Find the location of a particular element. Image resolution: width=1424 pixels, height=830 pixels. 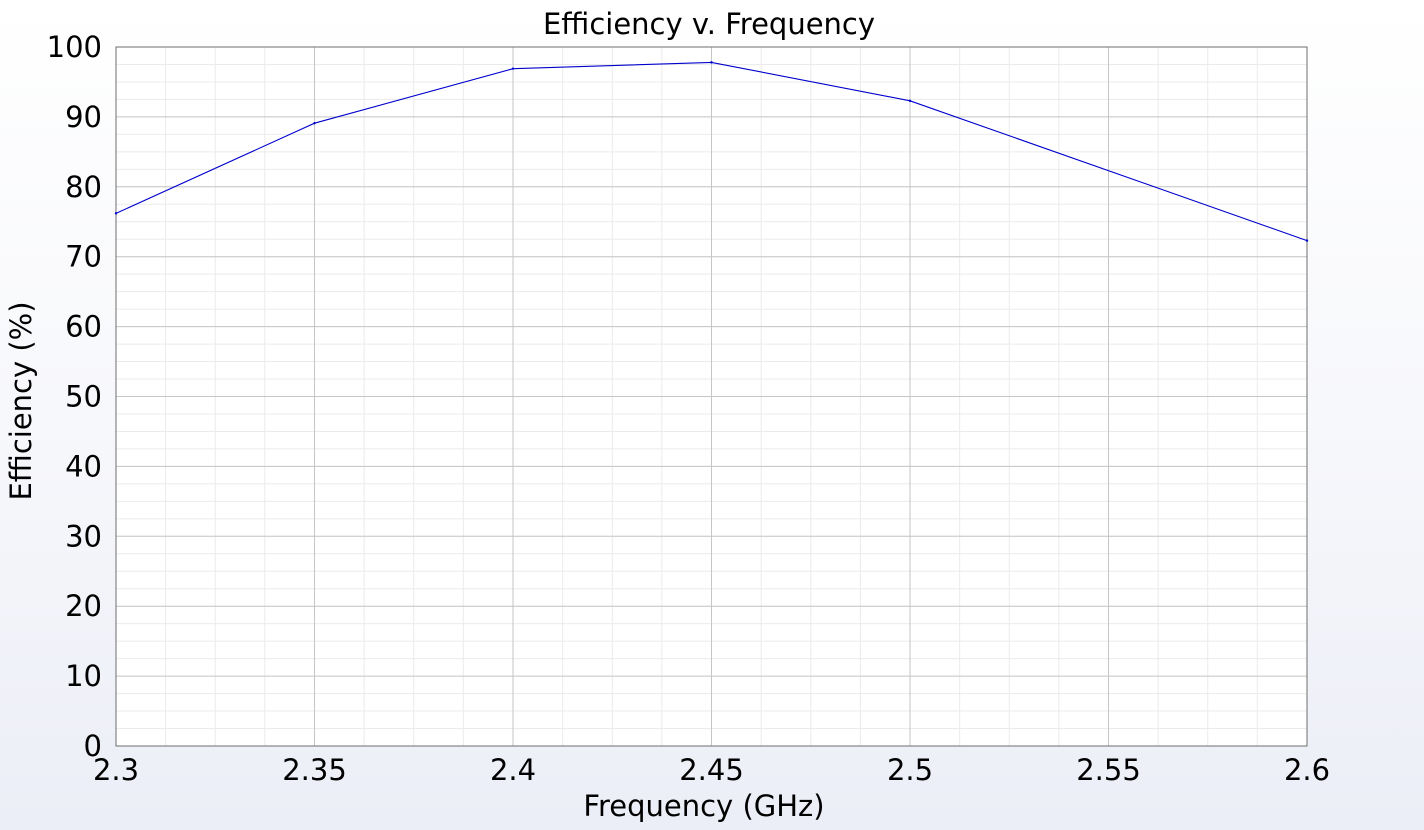

x-tick-label: 2.45 is located at coordinates (711, 770).